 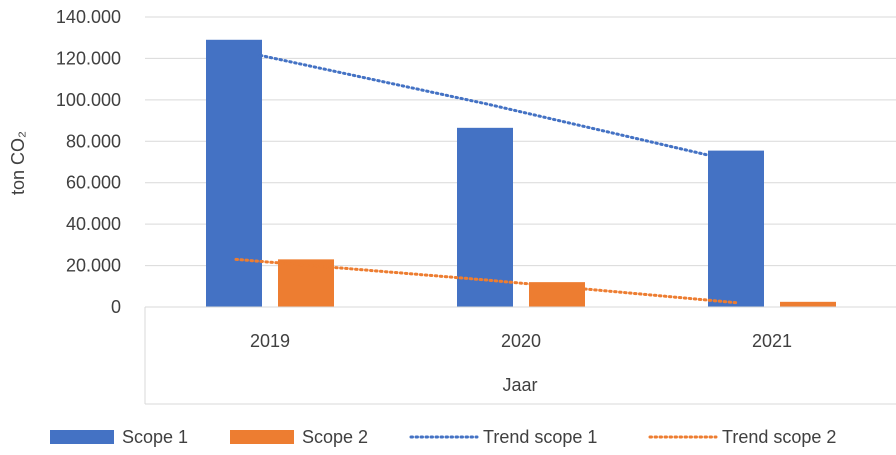 What do you see at coordinates (772, 341) in the screenshot?
I see `x-tick-label: 2021` at bounding box center [772, 341].